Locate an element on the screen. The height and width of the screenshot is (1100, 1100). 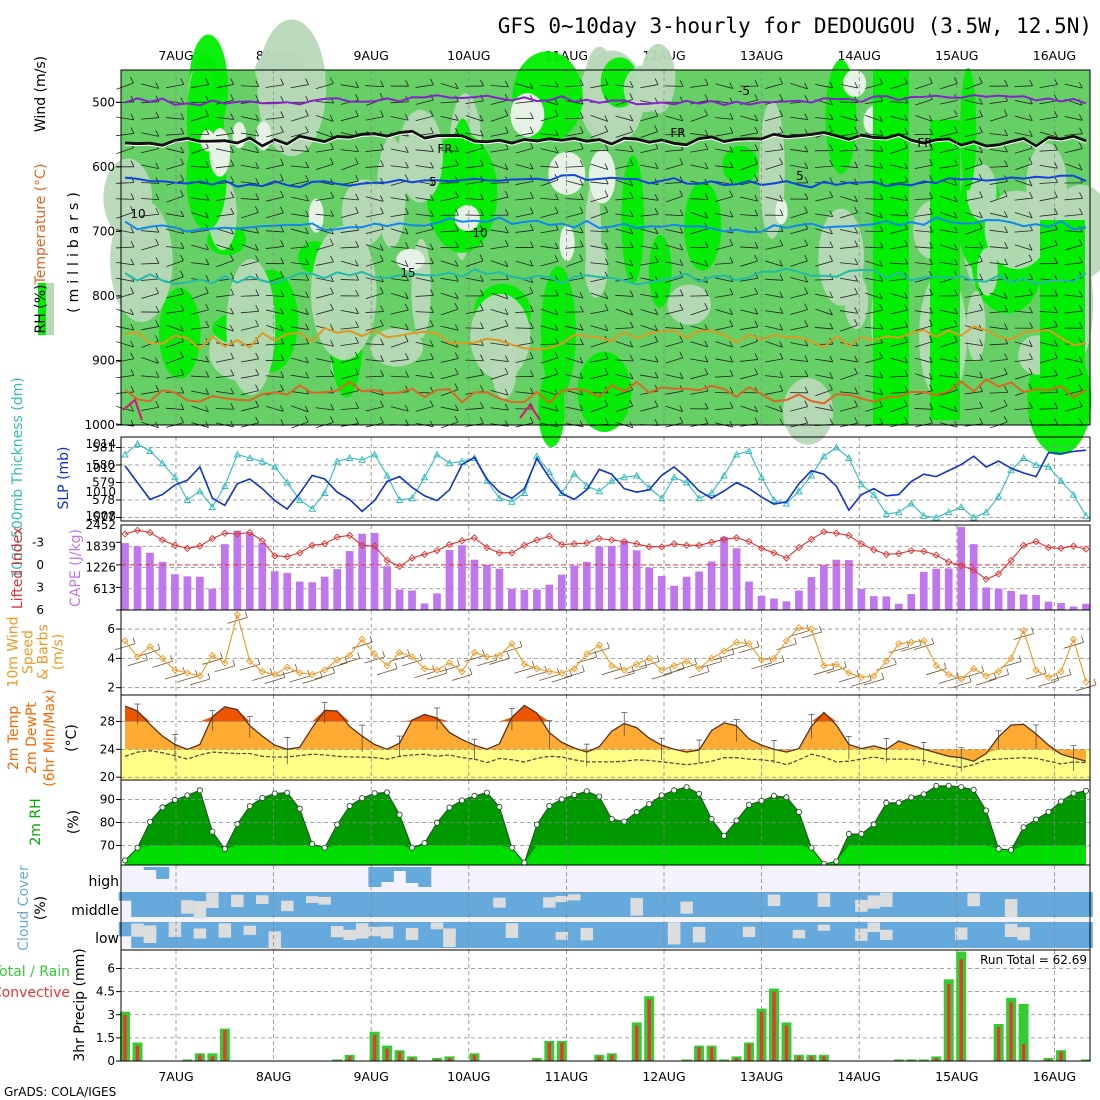
cape-tick-label: 1839 is located at coordinates (100, 546).